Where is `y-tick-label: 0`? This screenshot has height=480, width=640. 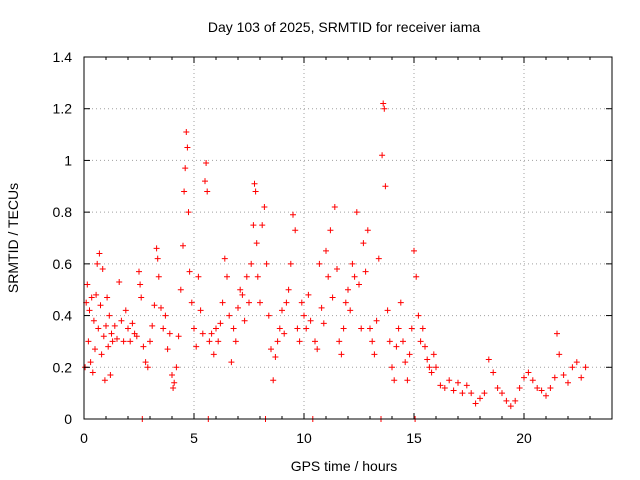 y-tick-label: 0 is located at coordinates (68, 419).